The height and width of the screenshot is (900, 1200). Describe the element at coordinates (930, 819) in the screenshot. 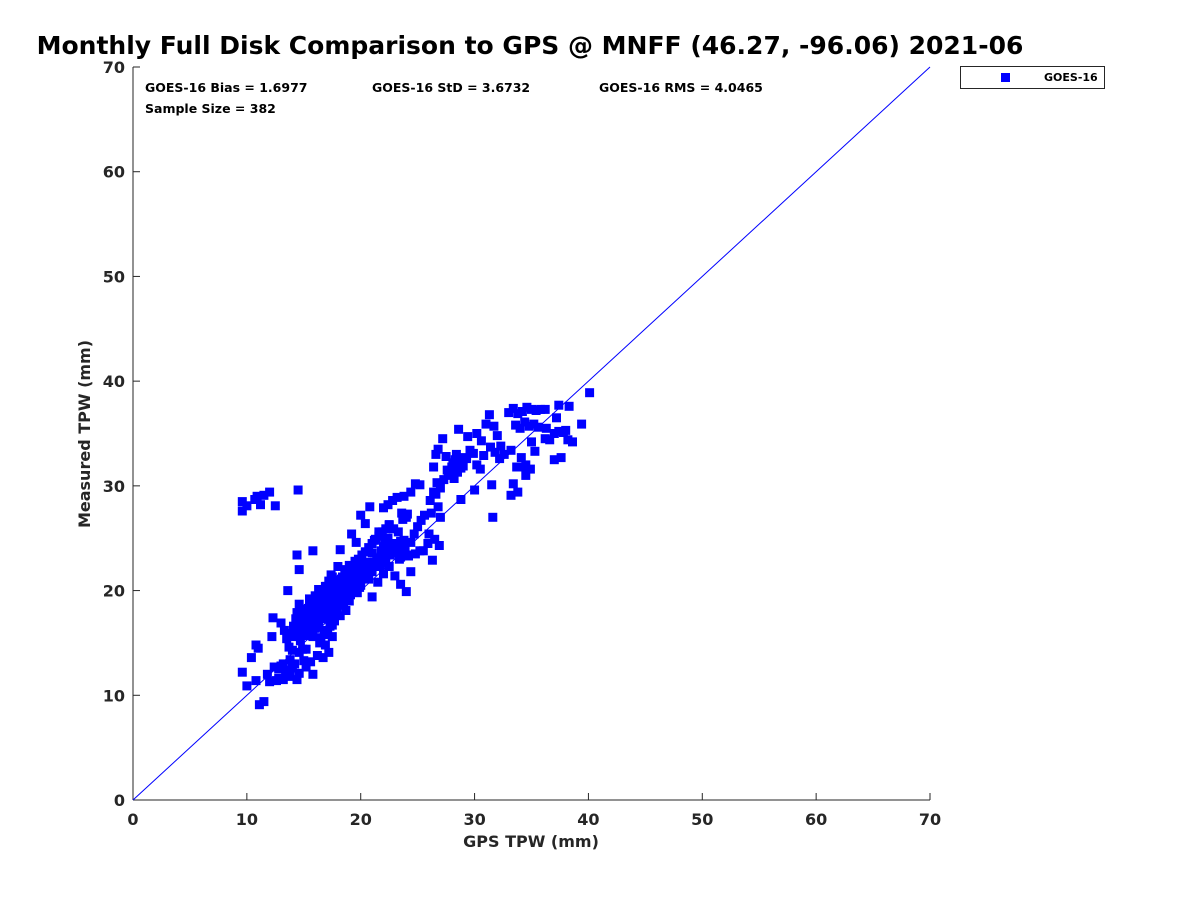

I see `x-tick-label: 70` at that location.